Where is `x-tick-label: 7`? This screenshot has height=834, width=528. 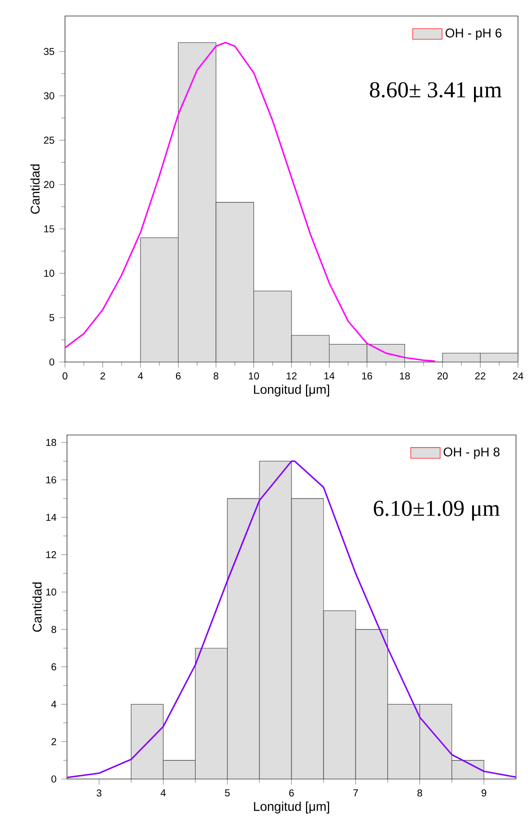
x-tick-label: 7 is located at coordinates (355, 792).